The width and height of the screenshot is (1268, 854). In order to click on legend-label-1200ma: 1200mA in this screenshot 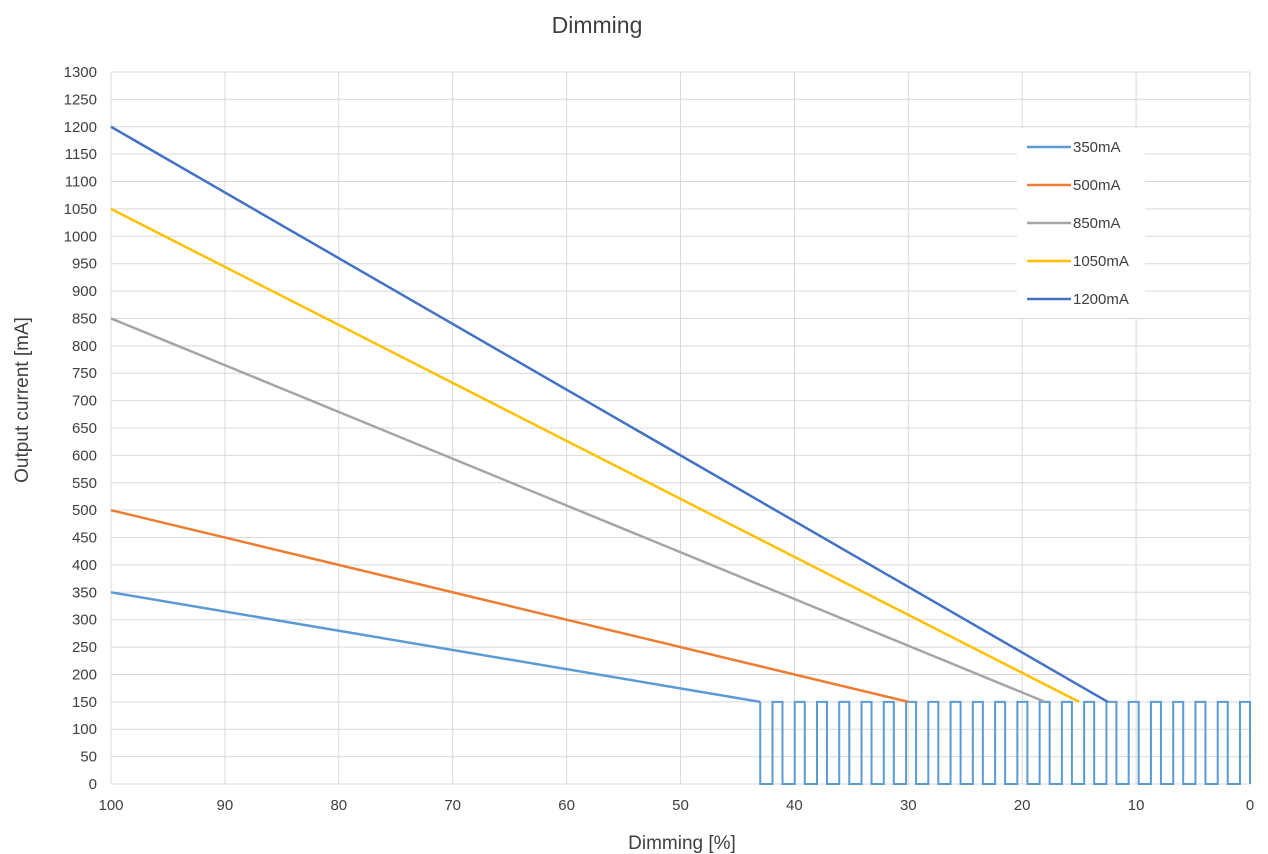, I will do `click(1101, 299)`.